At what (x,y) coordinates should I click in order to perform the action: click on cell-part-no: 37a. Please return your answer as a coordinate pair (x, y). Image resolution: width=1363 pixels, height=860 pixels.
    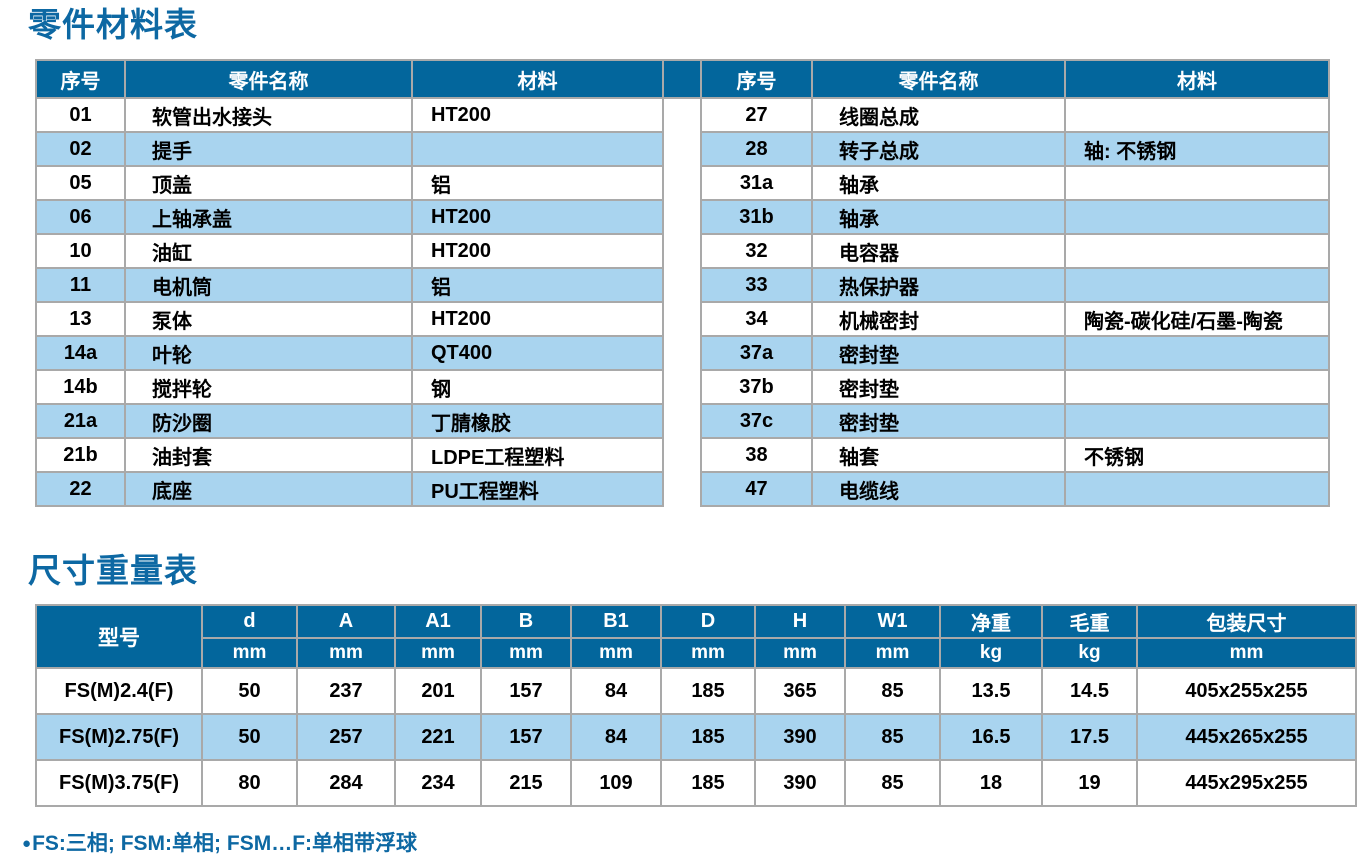
    Looking at the image, I should click on (756, 353).